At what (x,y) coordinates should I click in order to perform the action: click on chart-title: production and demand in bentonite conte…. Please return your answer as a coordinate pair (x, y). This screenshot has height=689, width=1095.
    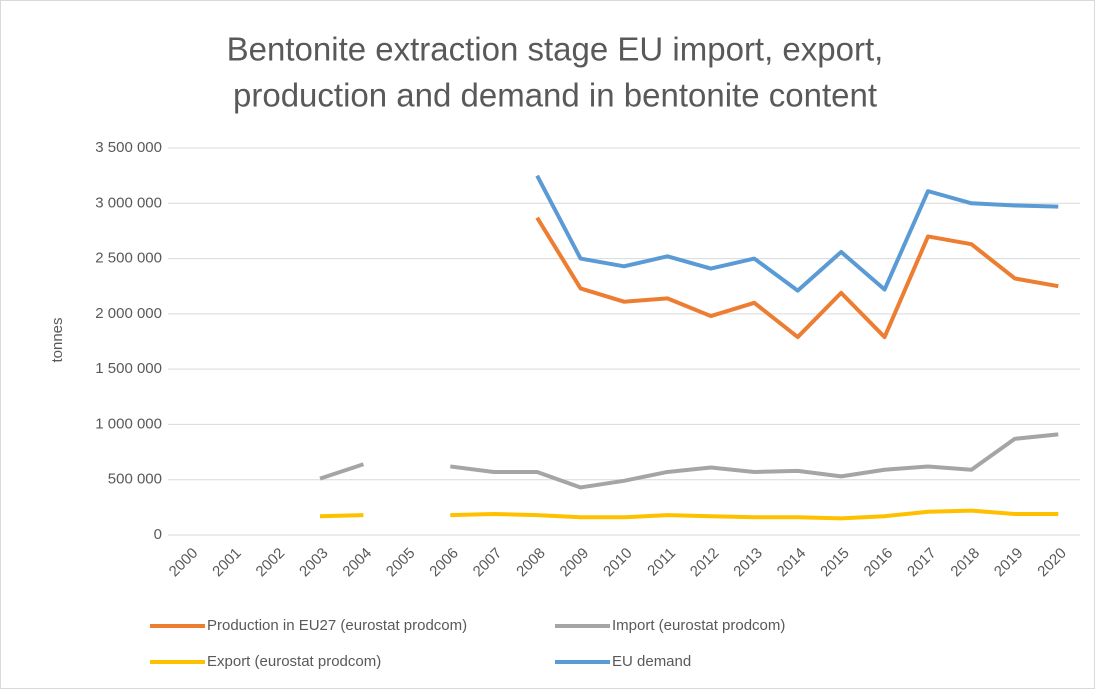
    Looking at the image, I should click on (555, 95).